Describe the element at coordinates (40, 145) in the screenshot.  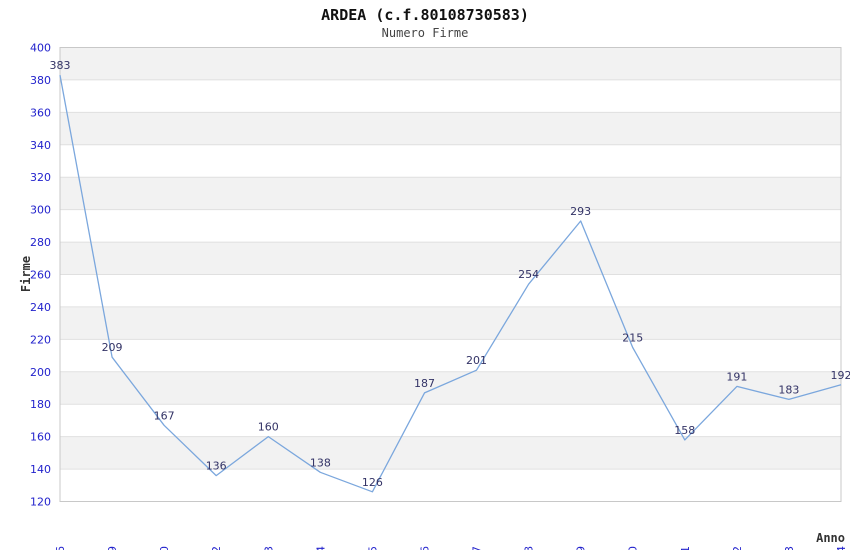
I see `y-tick-label: 340` at that location.